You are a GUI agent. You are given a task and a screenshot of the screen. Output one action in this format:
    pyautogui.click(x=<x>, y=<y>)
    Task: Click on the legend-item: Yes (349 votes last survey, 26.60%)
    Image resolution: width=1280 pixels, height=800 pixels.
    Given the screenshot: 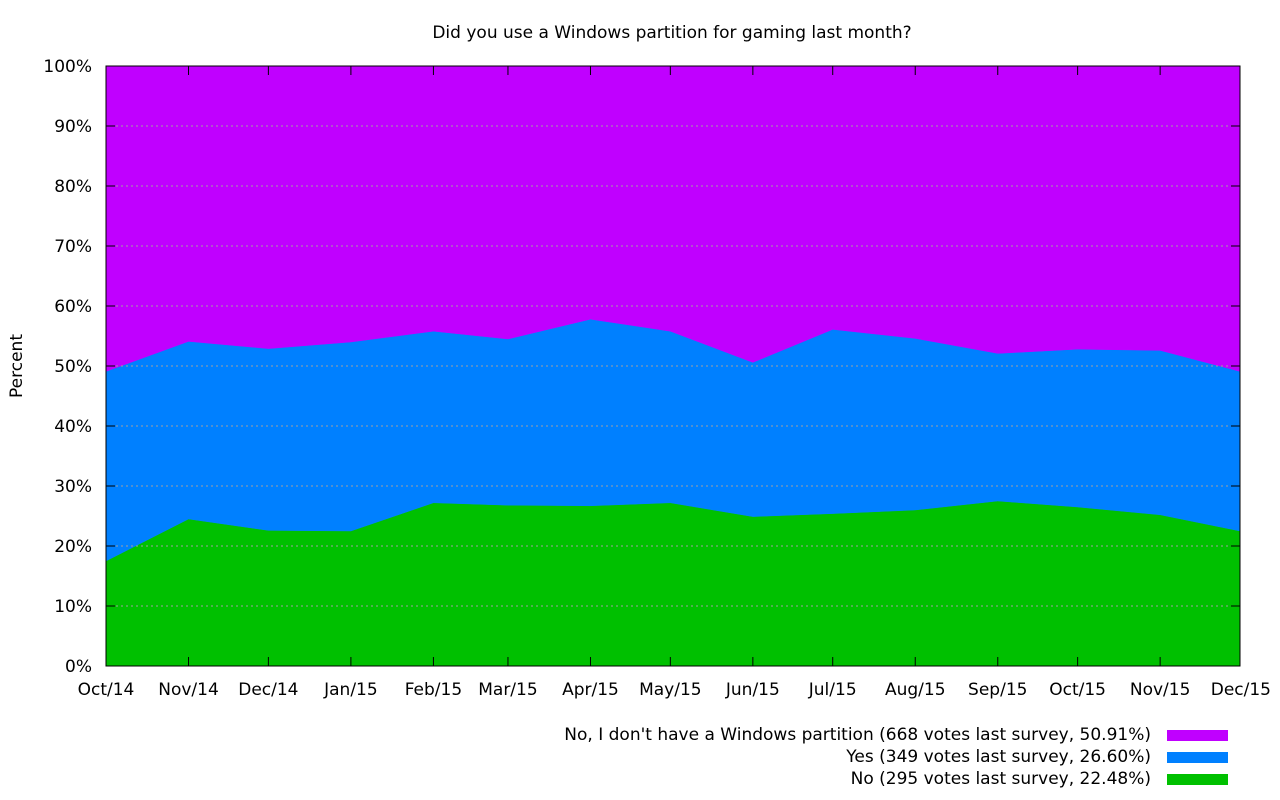 What is the action you would take?
    pyautogui.click(x=896, y=757)
    